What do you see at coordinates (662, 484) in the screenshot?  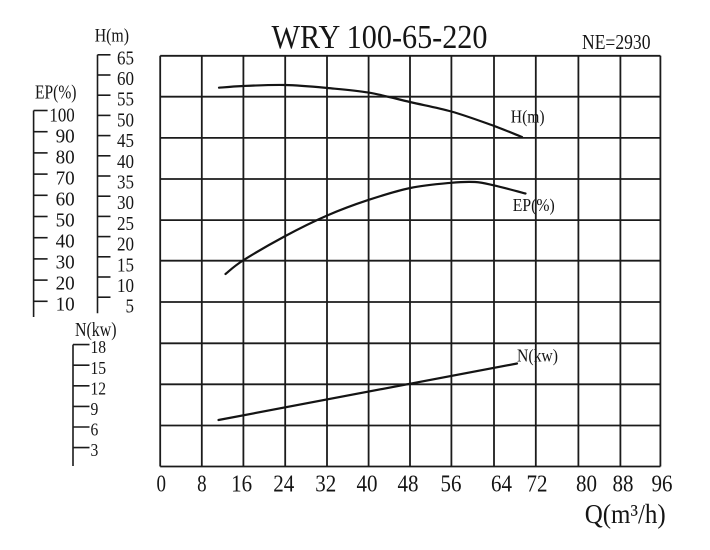 I see `svg-text: 96` at bounding box center [662, 484].